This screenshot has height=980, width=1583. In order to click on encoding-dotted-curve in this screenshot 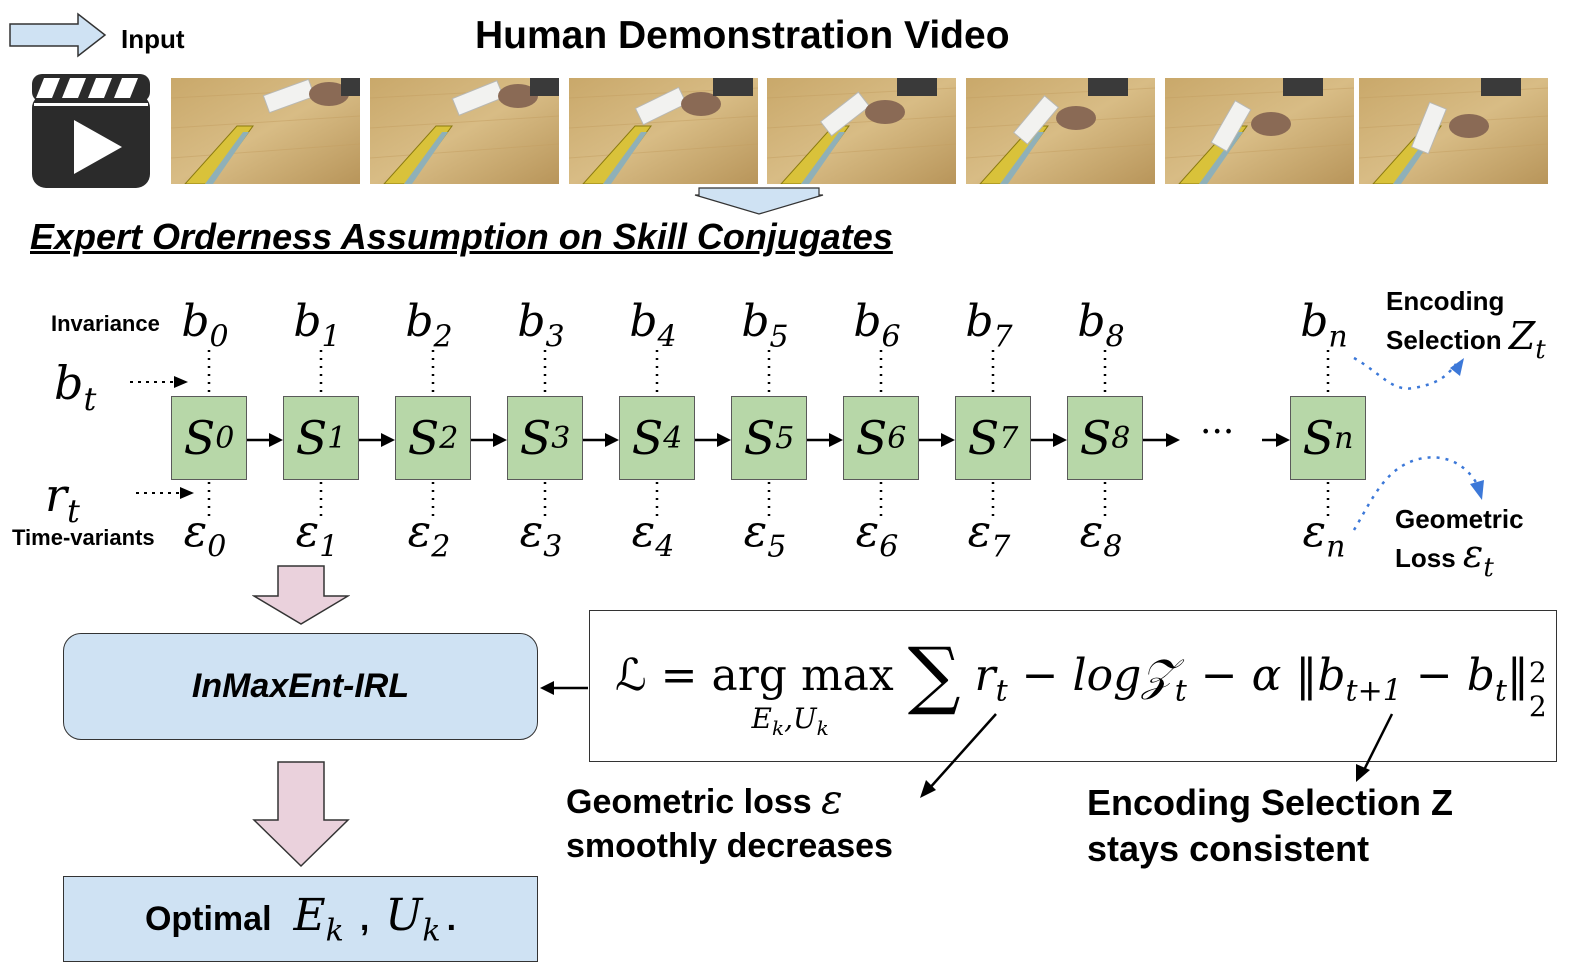, I will do `click(1408, 373)`.